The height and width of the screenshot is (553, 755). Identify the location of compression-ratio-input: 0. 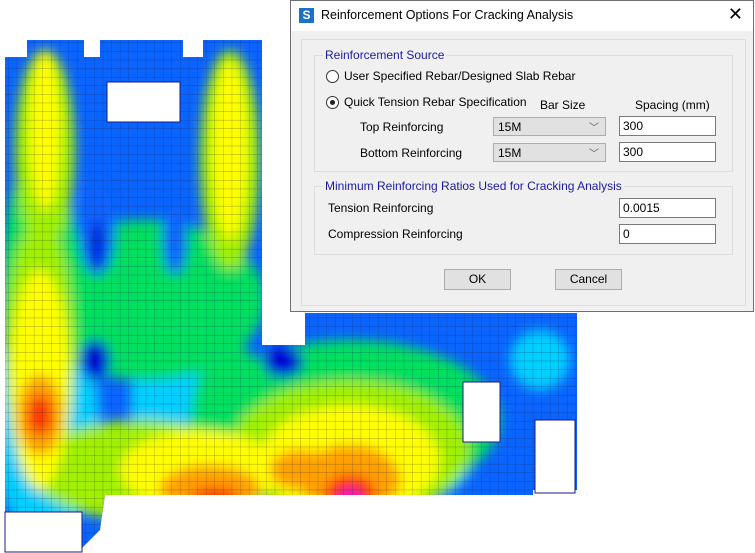
(667, 234).